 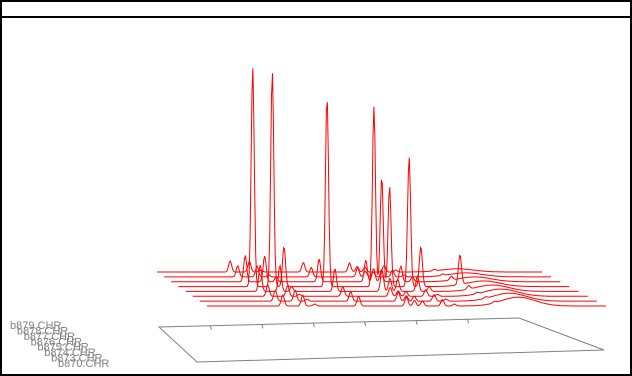 What do you see at coordinates (316, 10) in the screenshot?
I see `title-bar` at bounding box center [316, 10].